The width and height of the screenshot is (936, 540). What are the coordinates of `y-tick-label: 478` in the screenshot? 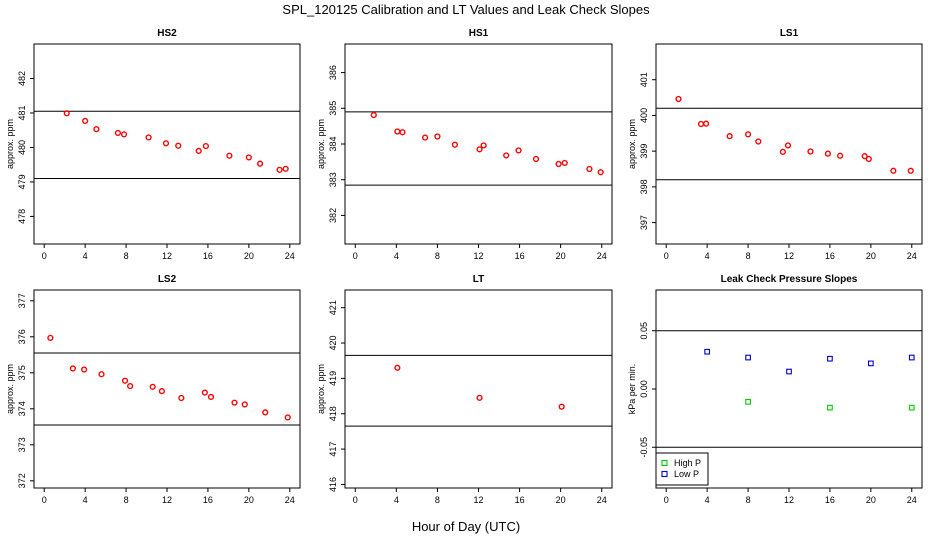 It's located at (22, 216).